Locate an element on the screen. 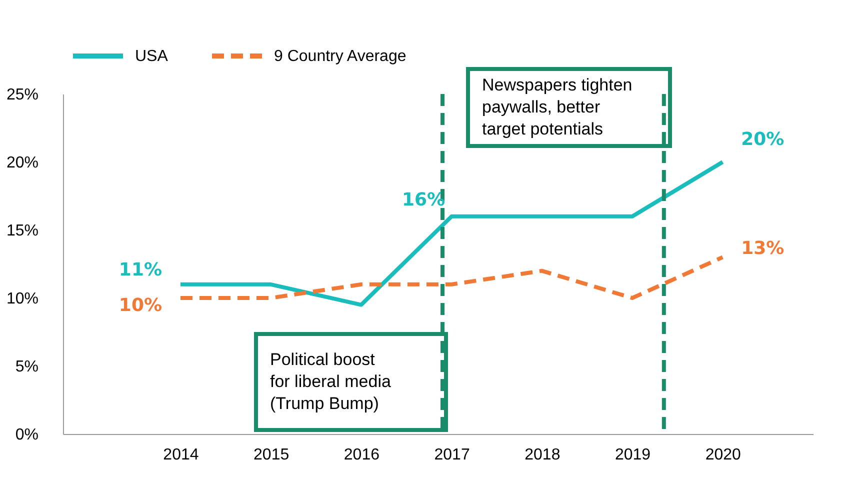 This screenshot has width=863, height=479. y-tick-label: 25% is located at coordinates (22, 95).